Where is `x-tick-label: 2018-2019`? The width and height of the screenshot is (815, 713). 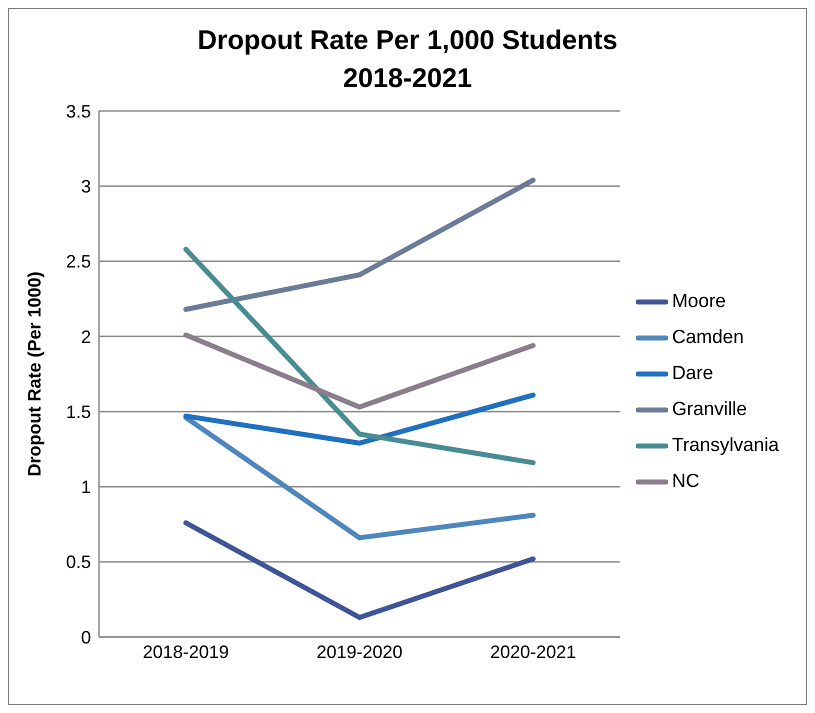
x-tick-label: 2018-2019 is located at coordinates (185, 652).